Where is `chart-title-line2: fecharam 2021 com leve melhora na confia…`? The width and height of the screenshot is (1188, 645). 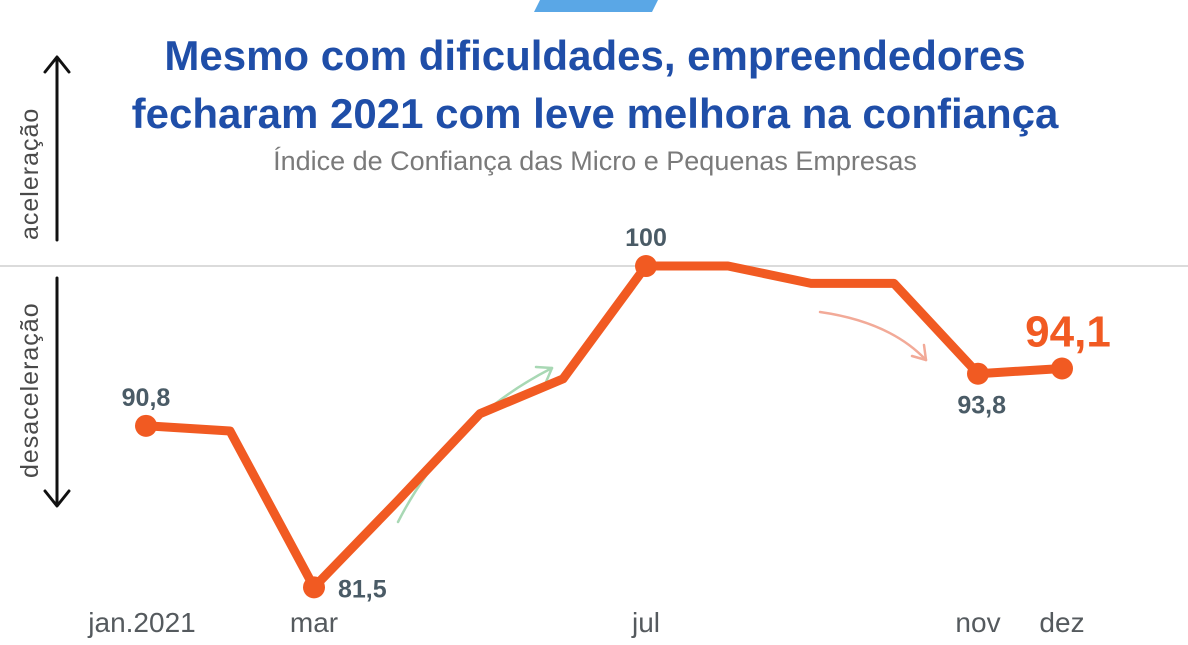
chart-title-line2: fecharam 2021 com leve melhora na confia… is located at coordinates (595, 113).